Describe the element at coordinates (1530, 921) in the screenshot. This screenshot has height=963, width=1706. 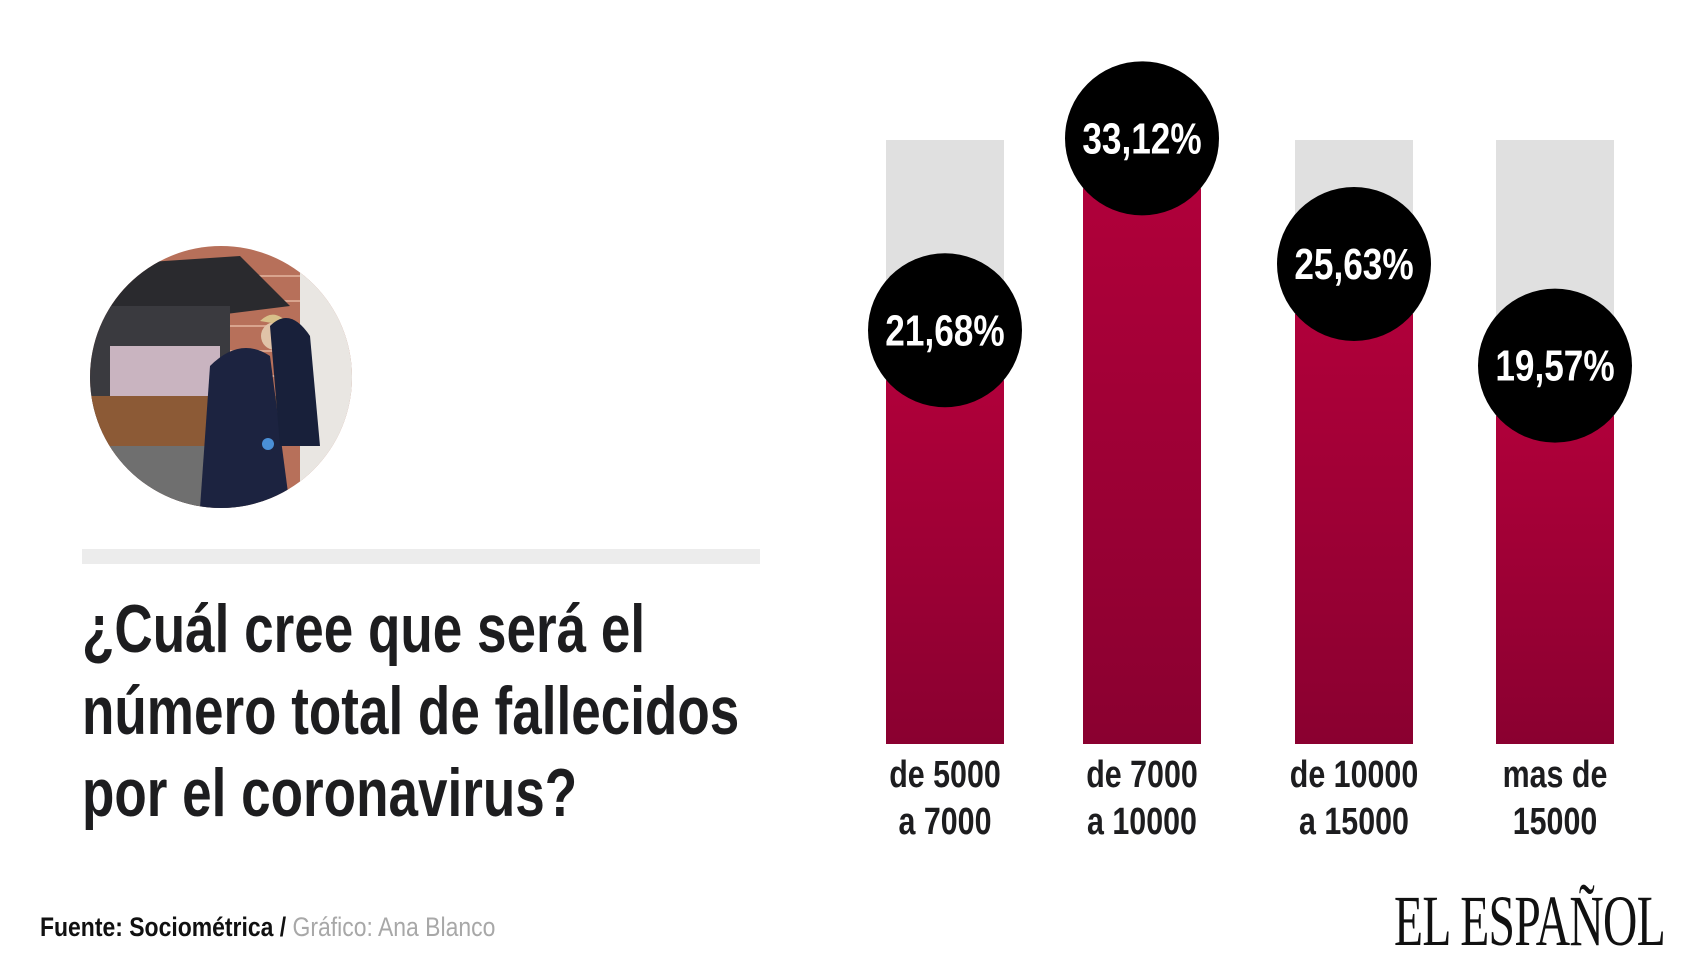
I see `el-espanol-logo: EL ESPAÑOL` at that location.